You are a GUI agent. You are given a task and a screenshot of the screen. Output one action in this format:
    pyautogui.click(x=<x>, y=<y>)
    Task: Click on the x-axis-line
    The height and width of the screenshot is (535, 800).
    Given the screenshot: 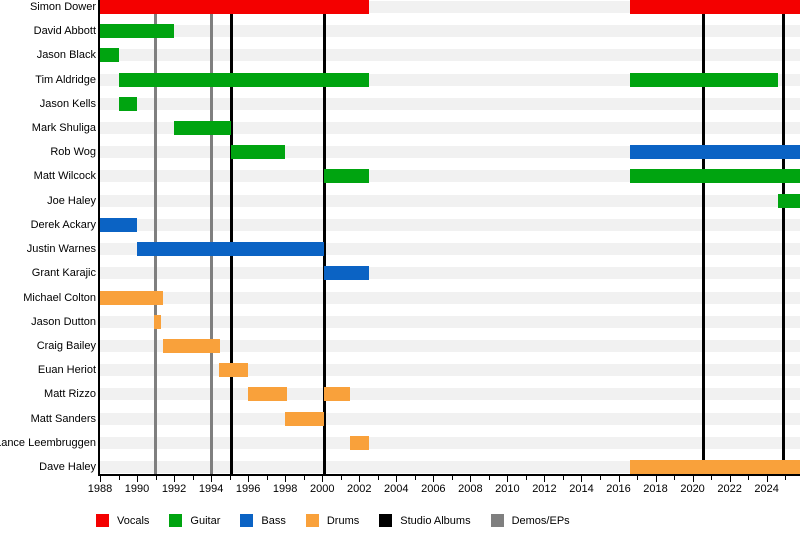 What is the action you would take?
    pyautogui.click(x=449, y=475)
    